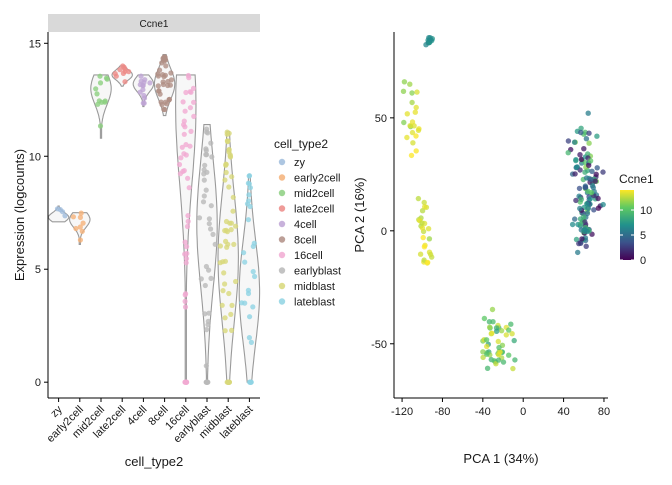 This screenshot has height=485, width=672. What do you see at coordinates (137, 416) in the screenshot?
I see `violin-x-tick-label: 4cell` at bounding box center [137, 416].